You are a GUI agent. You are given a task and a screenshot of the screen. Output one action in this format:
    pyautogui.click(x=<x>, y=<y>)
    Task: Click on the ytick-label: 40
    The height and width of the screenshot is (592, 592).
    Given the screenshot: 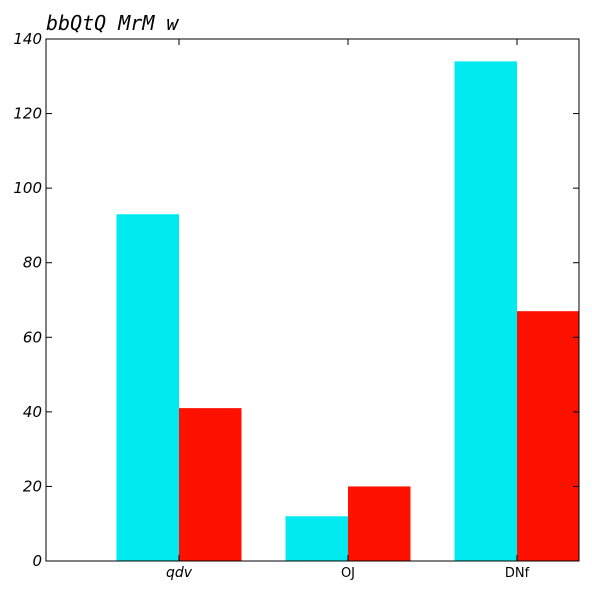 What is the action you would take?
    pyautogui.click(x=32, y=412)
    